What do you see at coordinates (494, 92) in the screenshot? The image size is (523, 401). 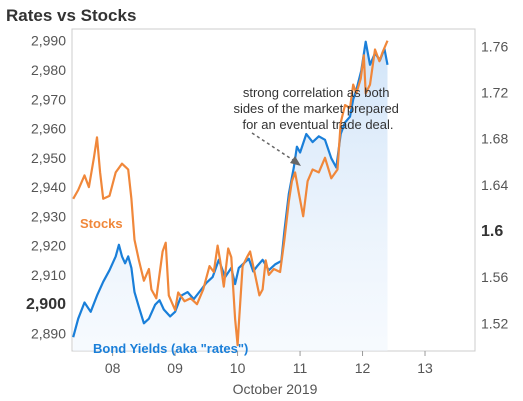 I see `right-tick-label: 1.72` at bounding box center [494, 92].